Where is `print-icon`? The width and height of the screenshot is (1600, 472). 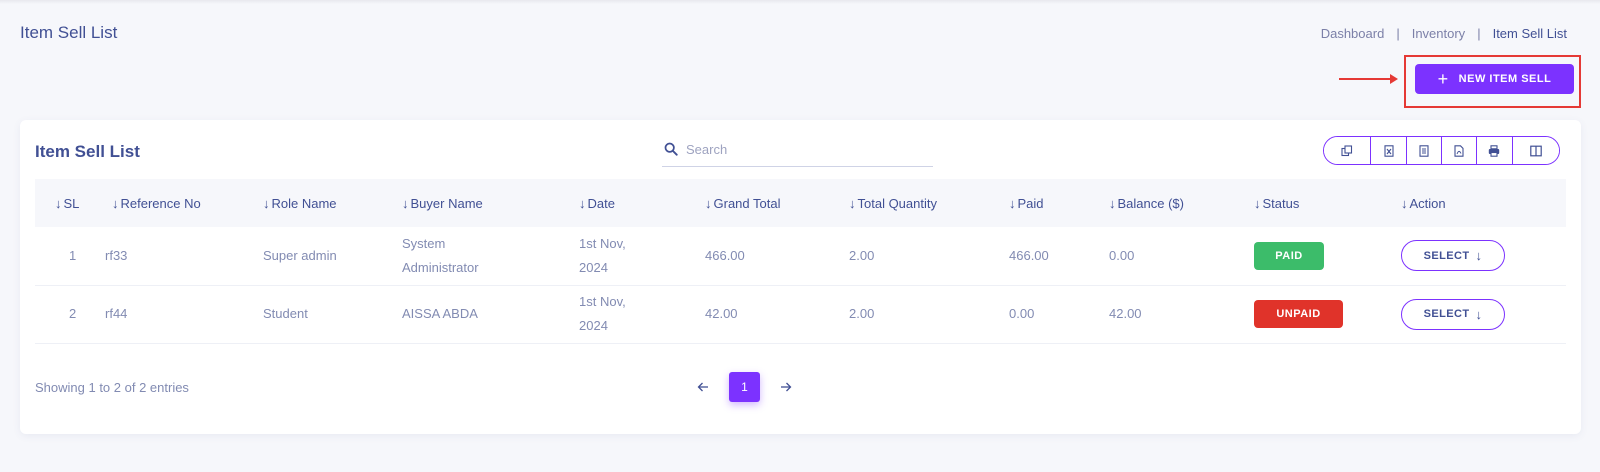
print-icon is located at coordinates (1494, 150).